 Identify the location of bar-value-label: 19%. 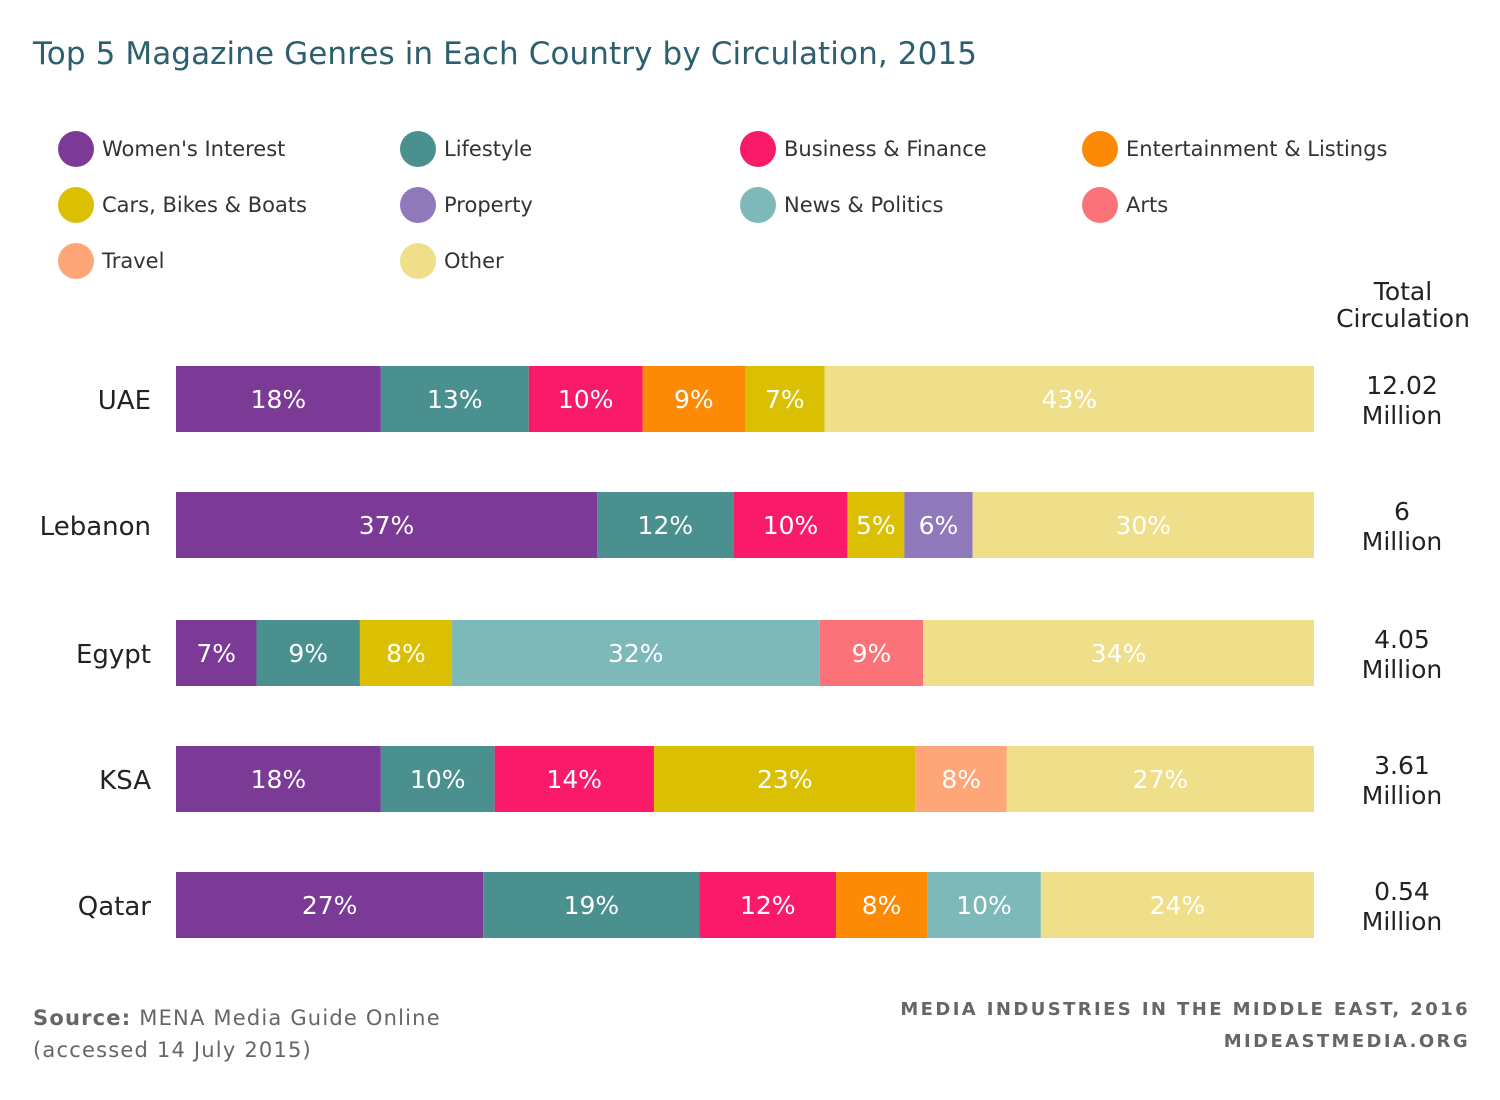
(592, 905).